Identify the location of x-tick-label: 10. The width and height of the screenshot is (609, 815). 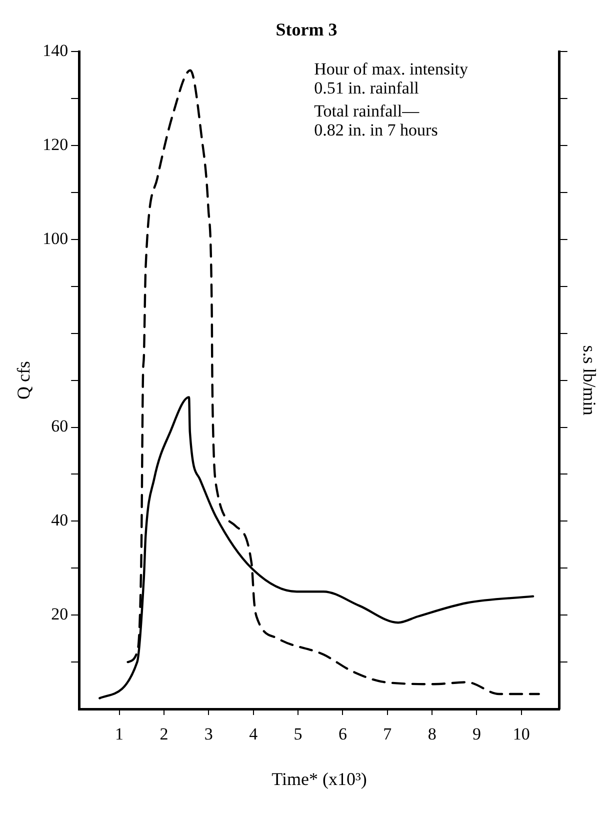
(521, 734).